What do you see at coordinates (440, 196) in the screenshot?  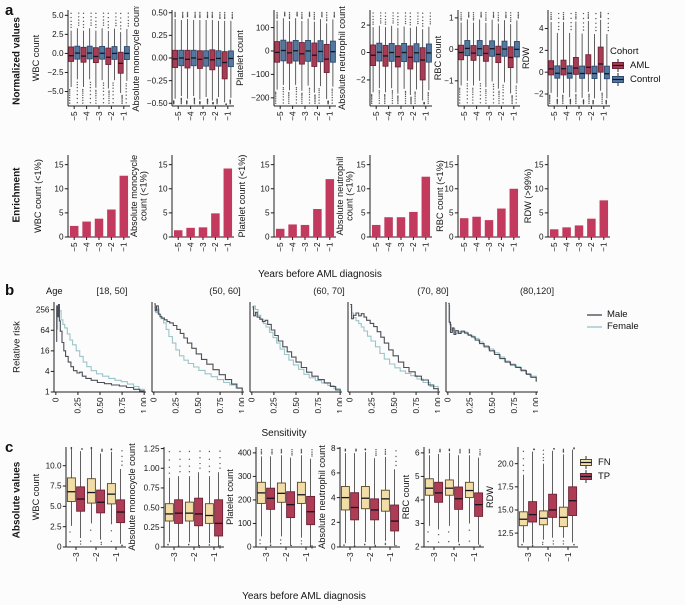 I see `svg-text: RBC count (<1%)` at bounding box center [440, 196].